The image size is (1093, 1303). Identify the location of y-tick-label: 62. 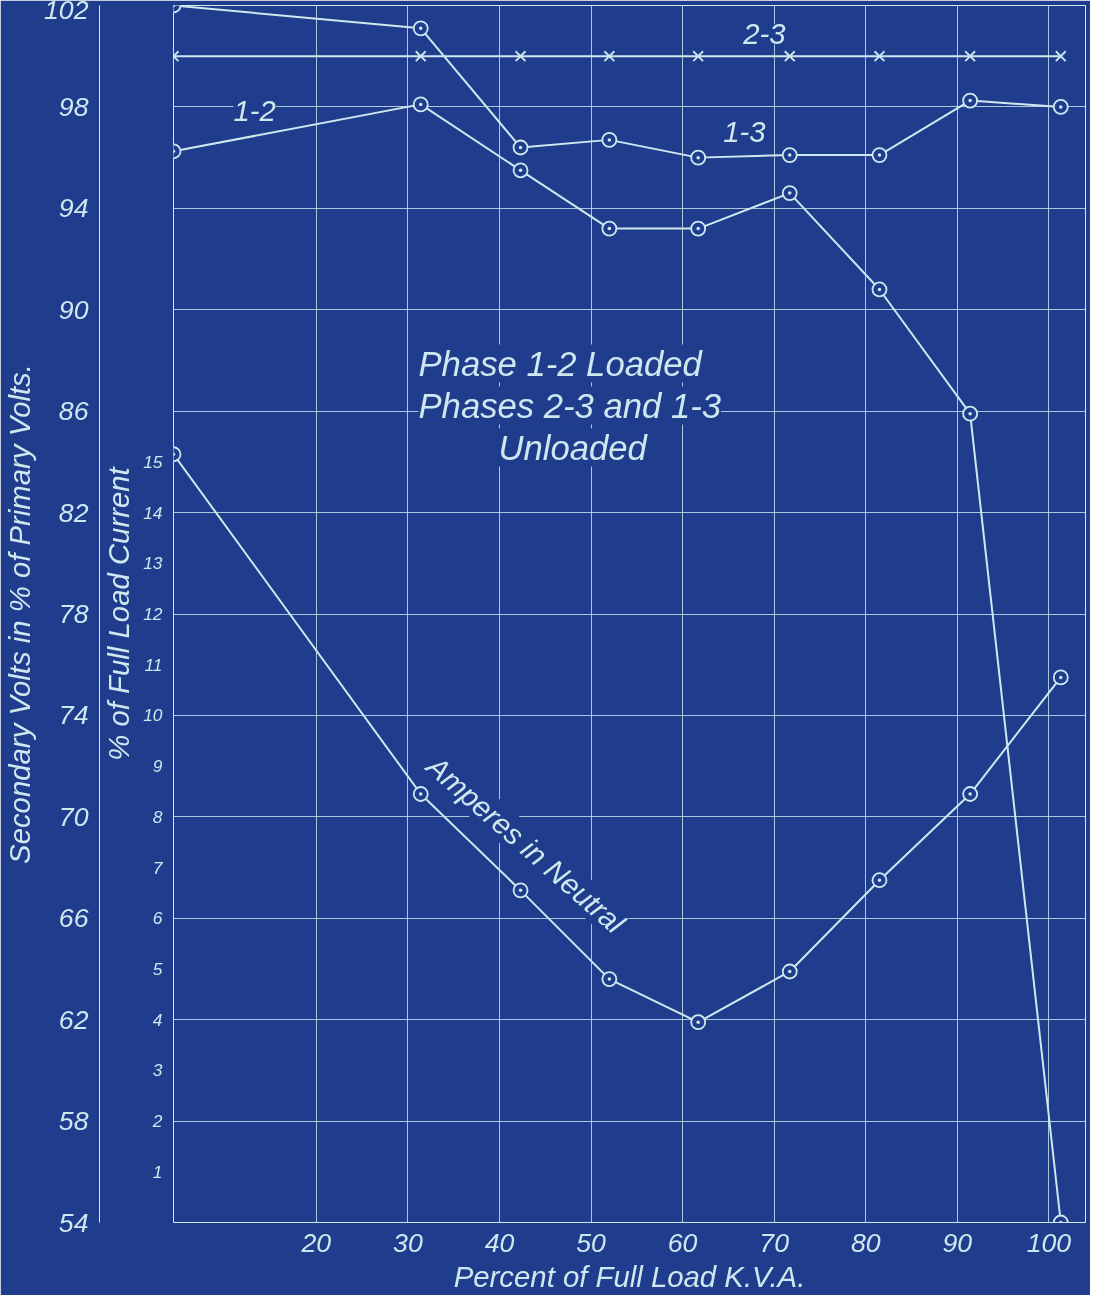
(73, 1019).